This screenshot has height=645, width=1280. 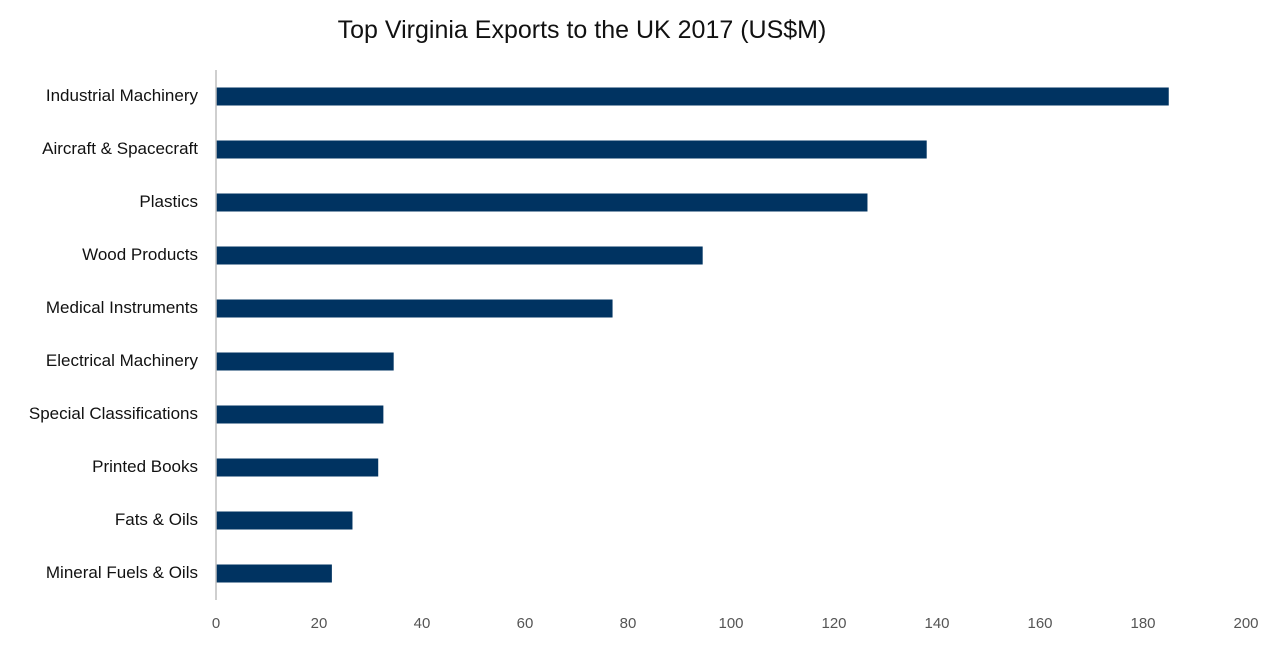 What do you see at coordinates (422, 623) in the screenshot?
I see `x-tick-label: 40` at bounding box center [422, 623].